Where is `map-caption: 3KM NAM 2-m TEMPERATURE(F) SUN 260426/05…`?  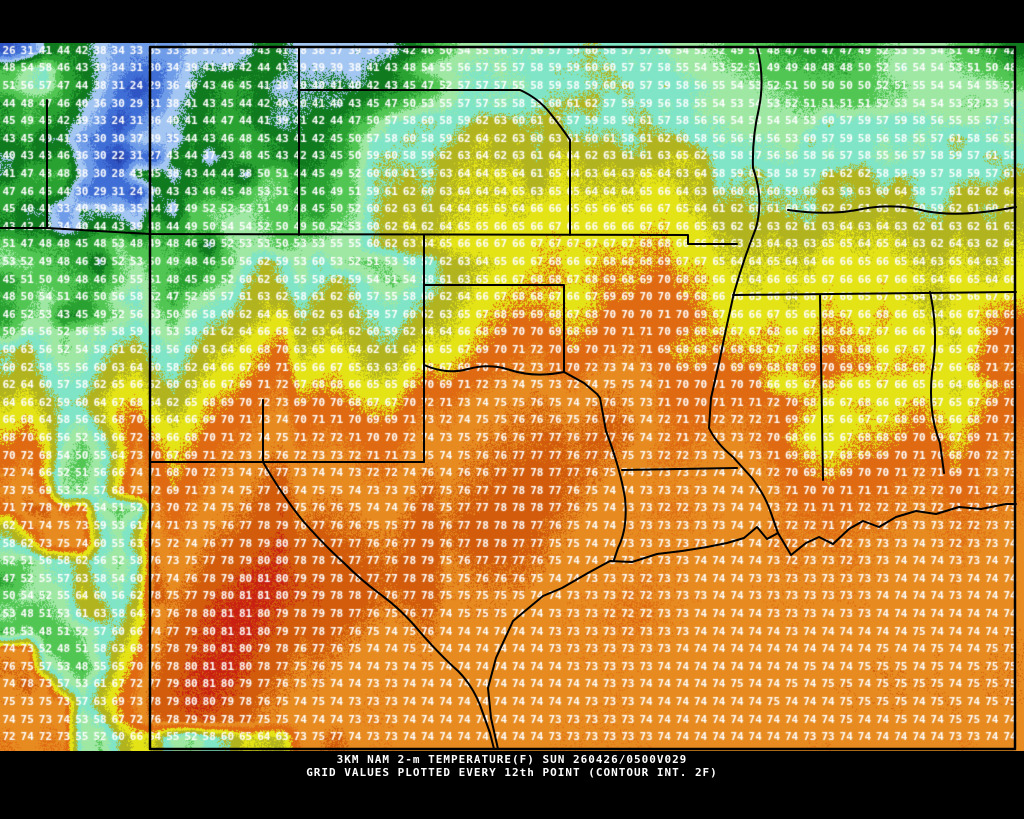 map-caption: 3KM NAM 2-m TEMPERATURE(F) SUN 260426/05… is located at coordinates (512, 766).